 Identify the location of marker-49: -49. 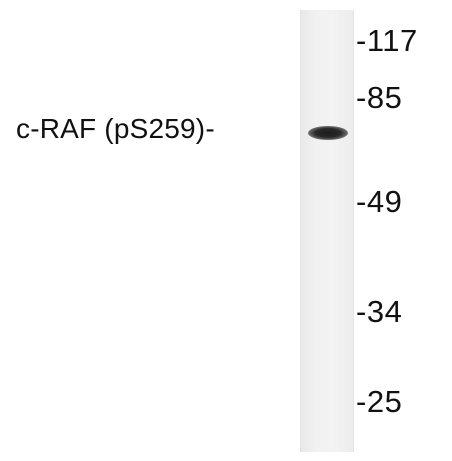
(379, 201).